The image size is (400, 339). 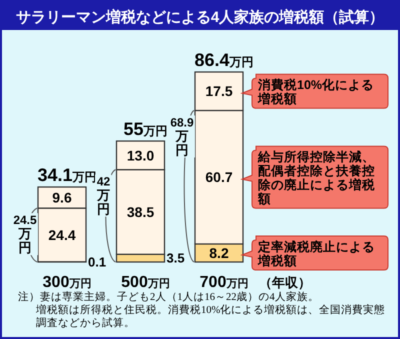 I want to click on annotation: 24.5万円, so click(x=25, y=234).